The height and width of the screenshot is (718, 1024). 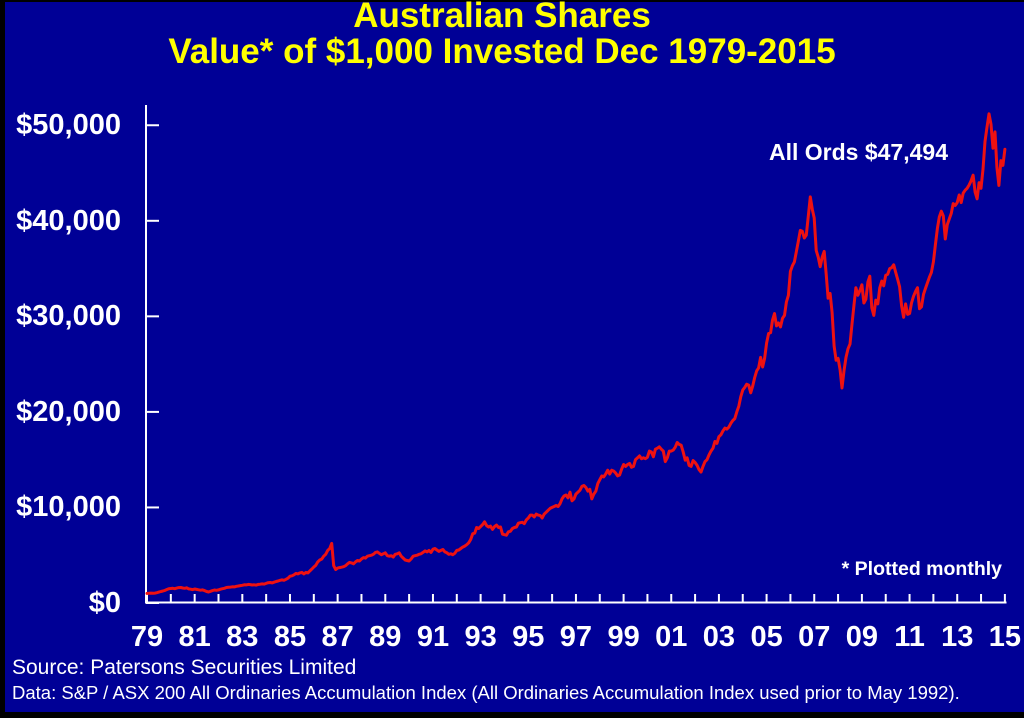 What do you see at coordinates (814, 637) in the screenshot?
I see `x-axis-label: 07` at bounding box center [814, 637].